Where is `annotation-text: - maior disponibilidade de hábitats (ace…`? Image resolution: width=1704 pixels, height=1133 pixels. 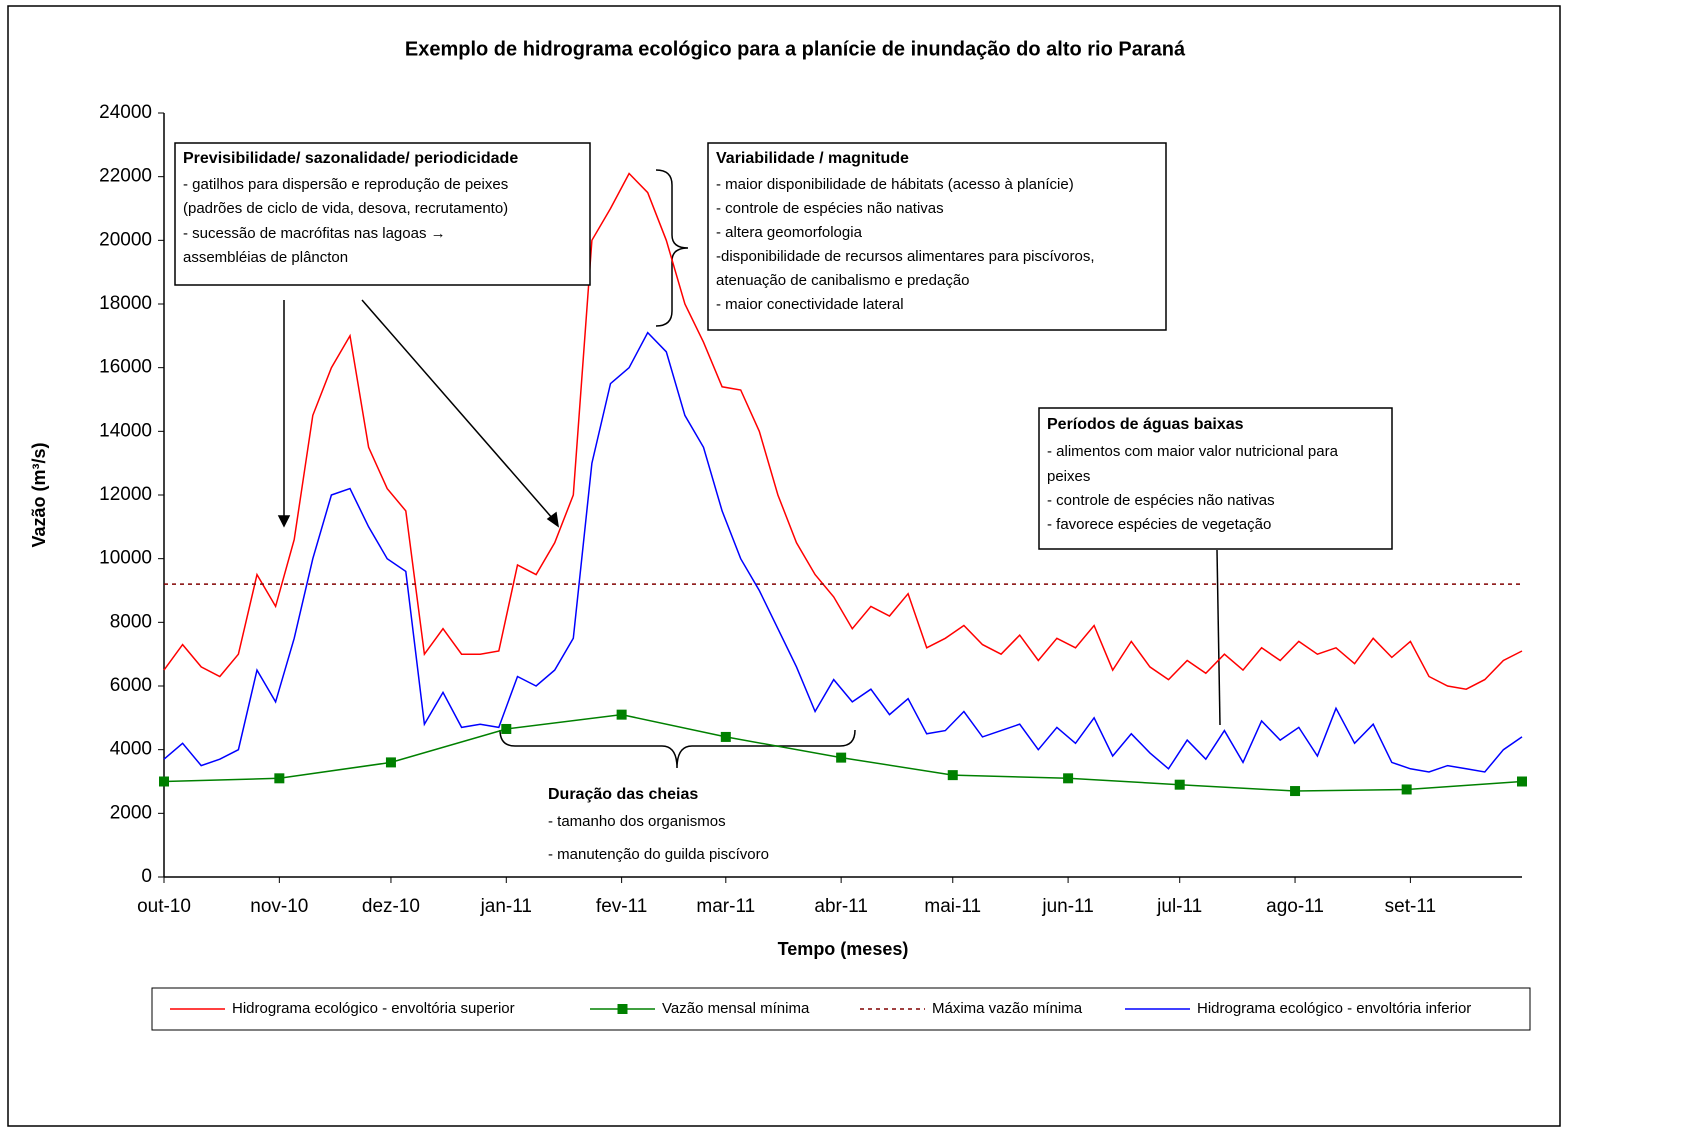 annotation-text: - maior disponibilidade de hábitats (ace… is located at coordinates (895, 184).